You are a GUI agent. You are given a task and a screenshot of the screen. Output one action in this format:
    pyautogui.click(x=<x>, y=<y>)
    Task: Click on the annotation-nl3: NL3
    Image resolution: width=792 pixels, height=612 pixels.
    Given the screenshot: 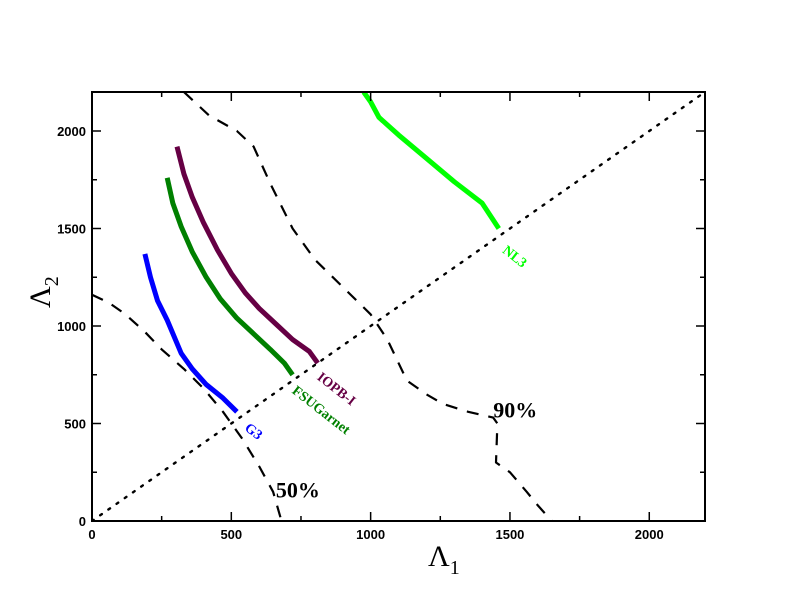 What is the action you would take?
    pyautogui.click(x=514, y=257)
    